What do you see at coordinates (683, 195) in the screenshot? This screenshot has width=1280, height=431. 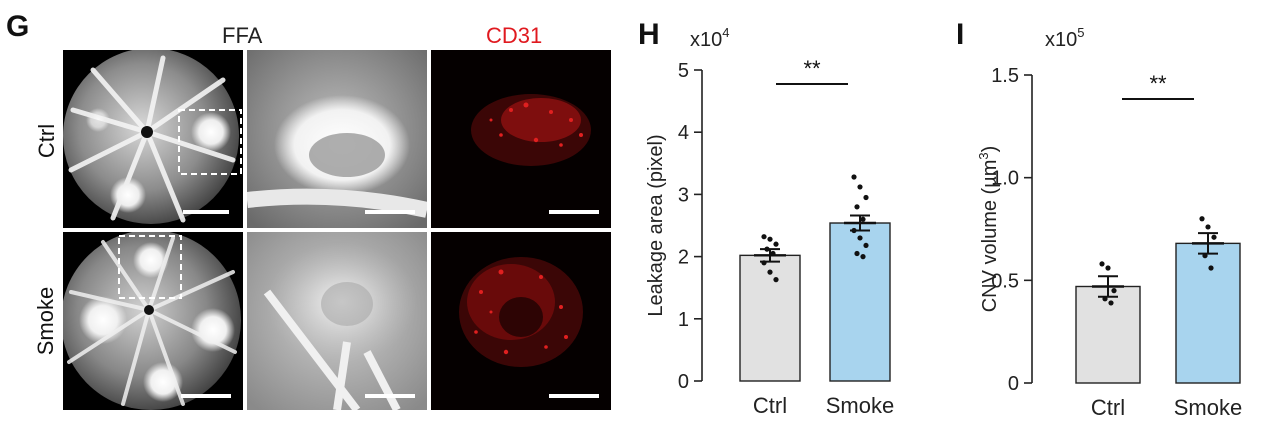 I see `y-tick-label: 3` at bounding box center [683, 195].